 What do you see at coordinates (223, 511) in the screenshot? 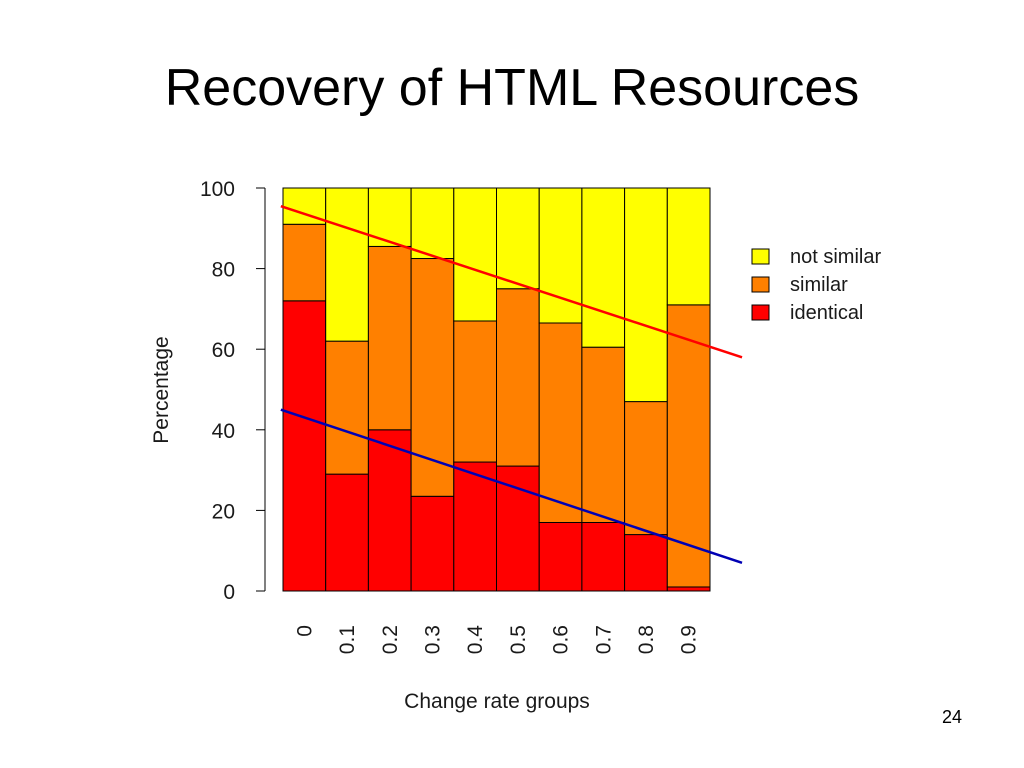
I see `y-tick-label: 20` at bounding box center [223, 511].